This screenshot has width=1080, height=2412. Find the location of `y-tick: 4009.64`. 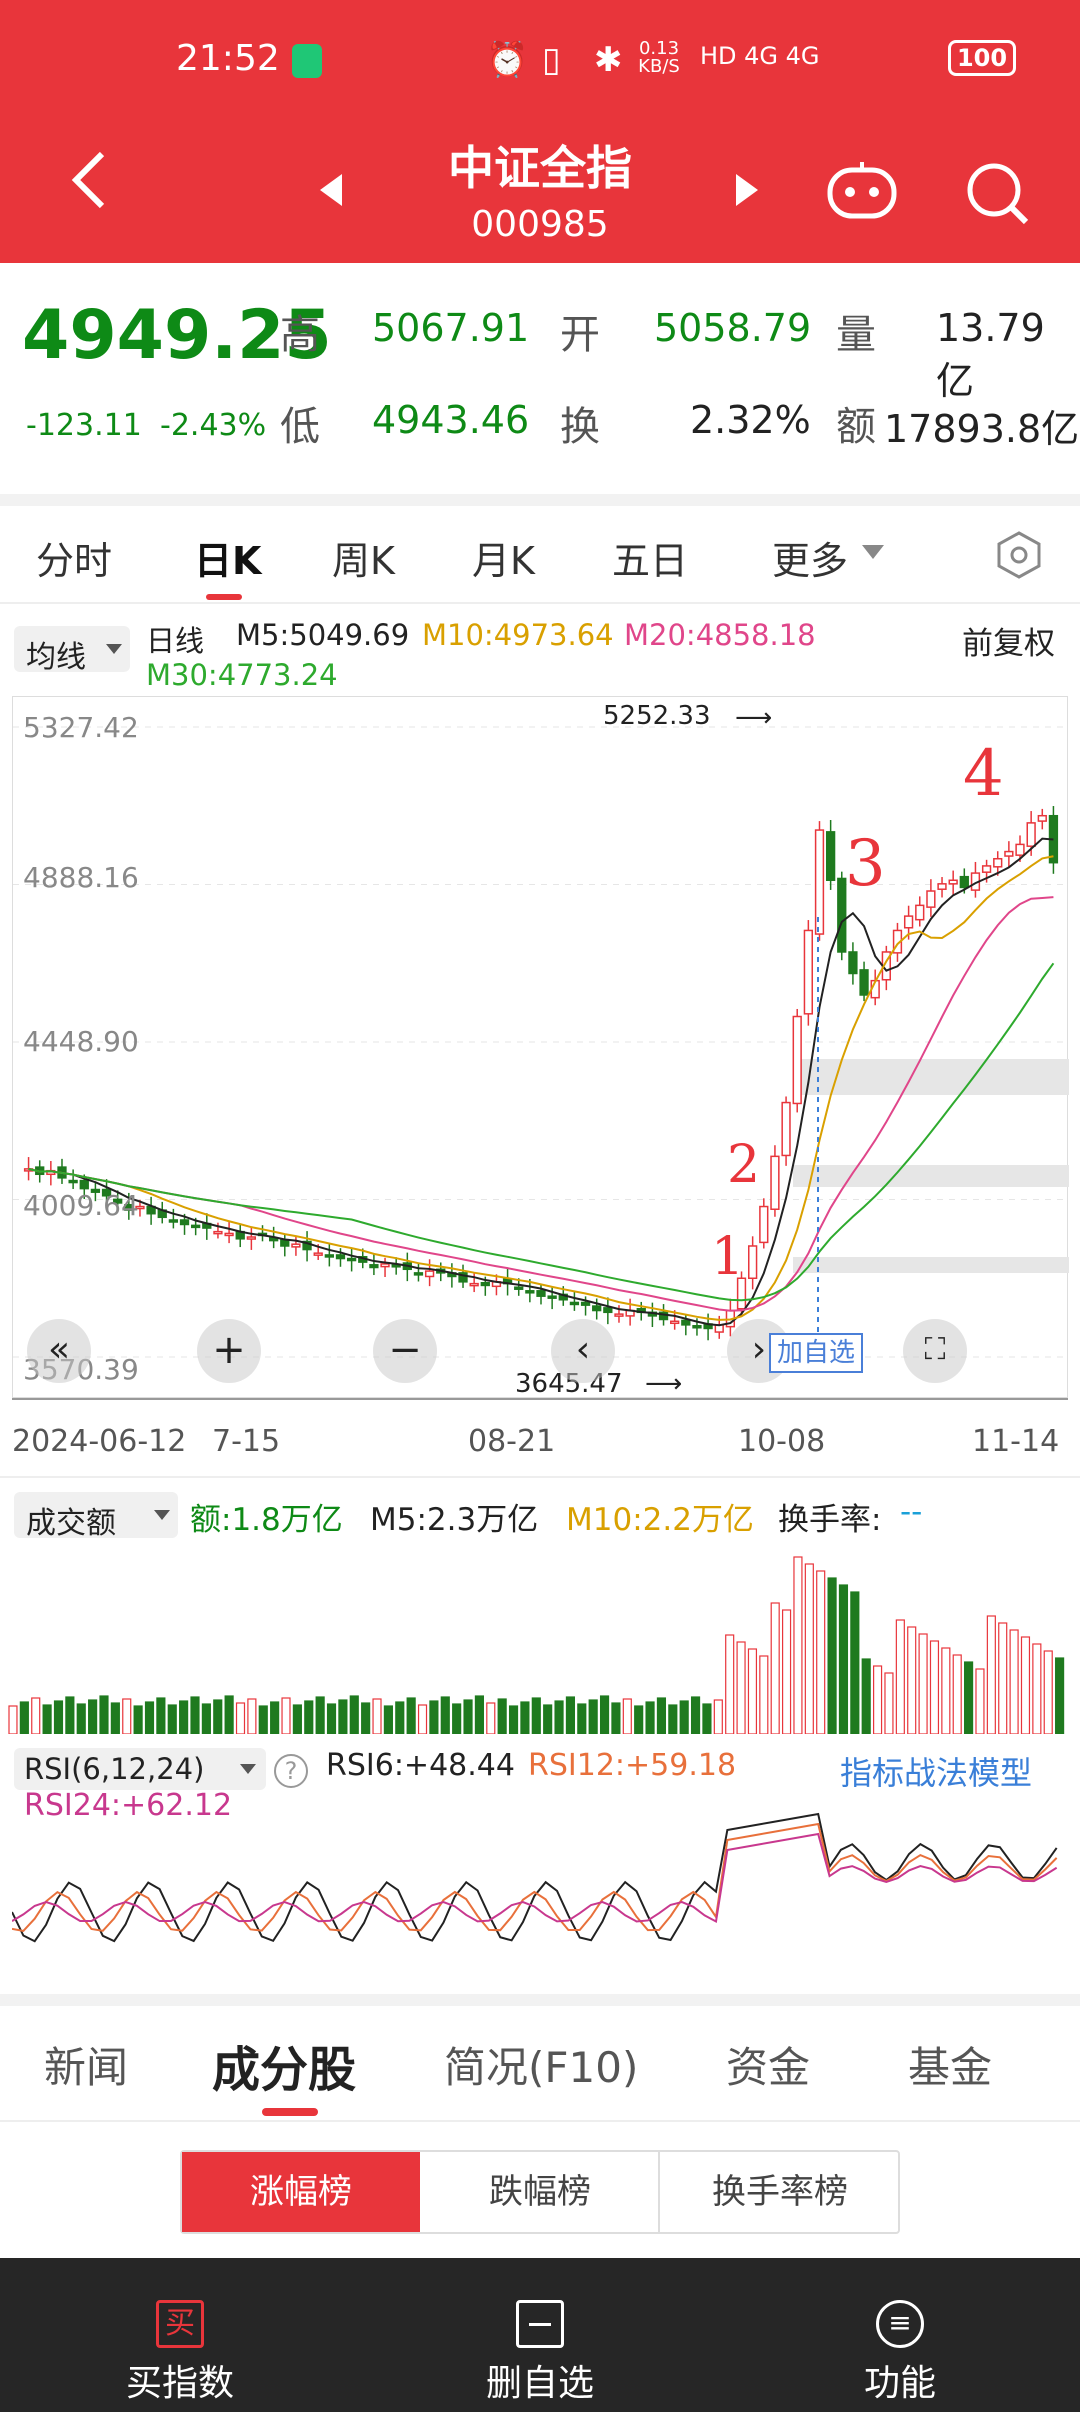

y-tick: 4009.64 is located at coordinates (81, 1205).